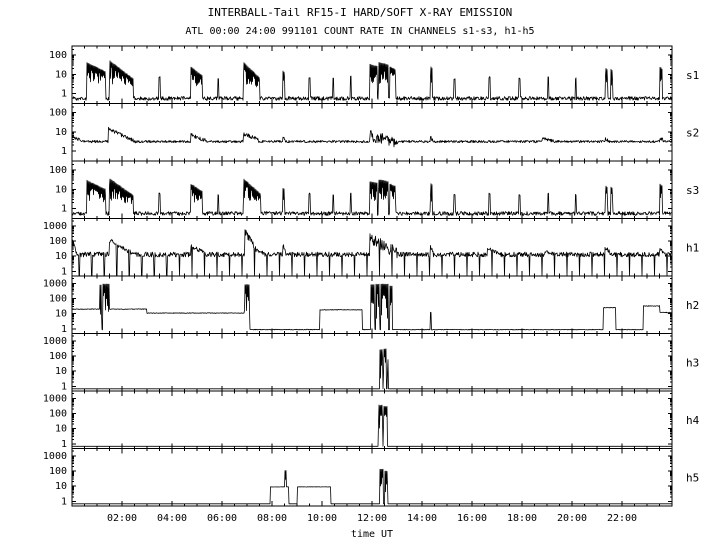 Image resolution: width=720 pixels, height=555 pixels. What do you see at coordinates (692, 305) in the screenshot?
I see `channel-label-h2: h2` at bounding box center [692, 305].